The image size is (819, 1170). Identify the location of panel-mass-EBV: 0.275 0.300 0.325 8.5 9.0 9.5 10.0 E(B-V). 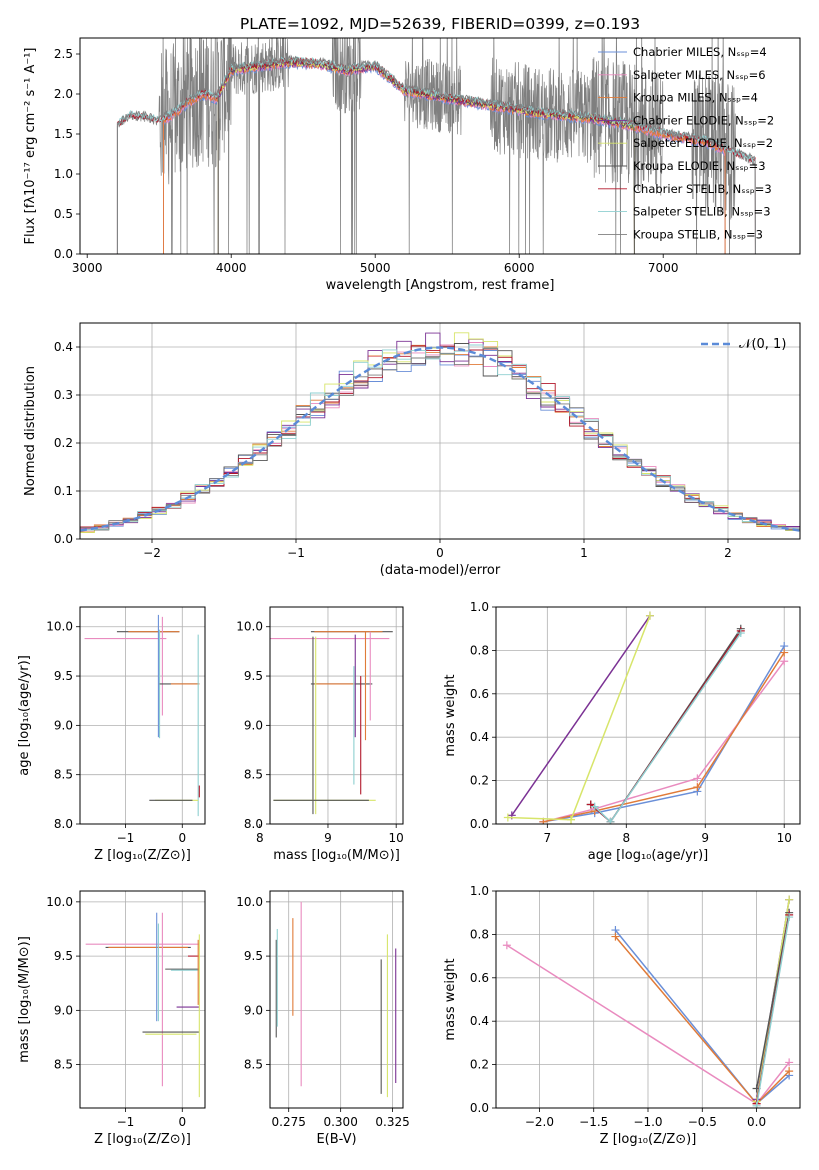
(323, 1018).